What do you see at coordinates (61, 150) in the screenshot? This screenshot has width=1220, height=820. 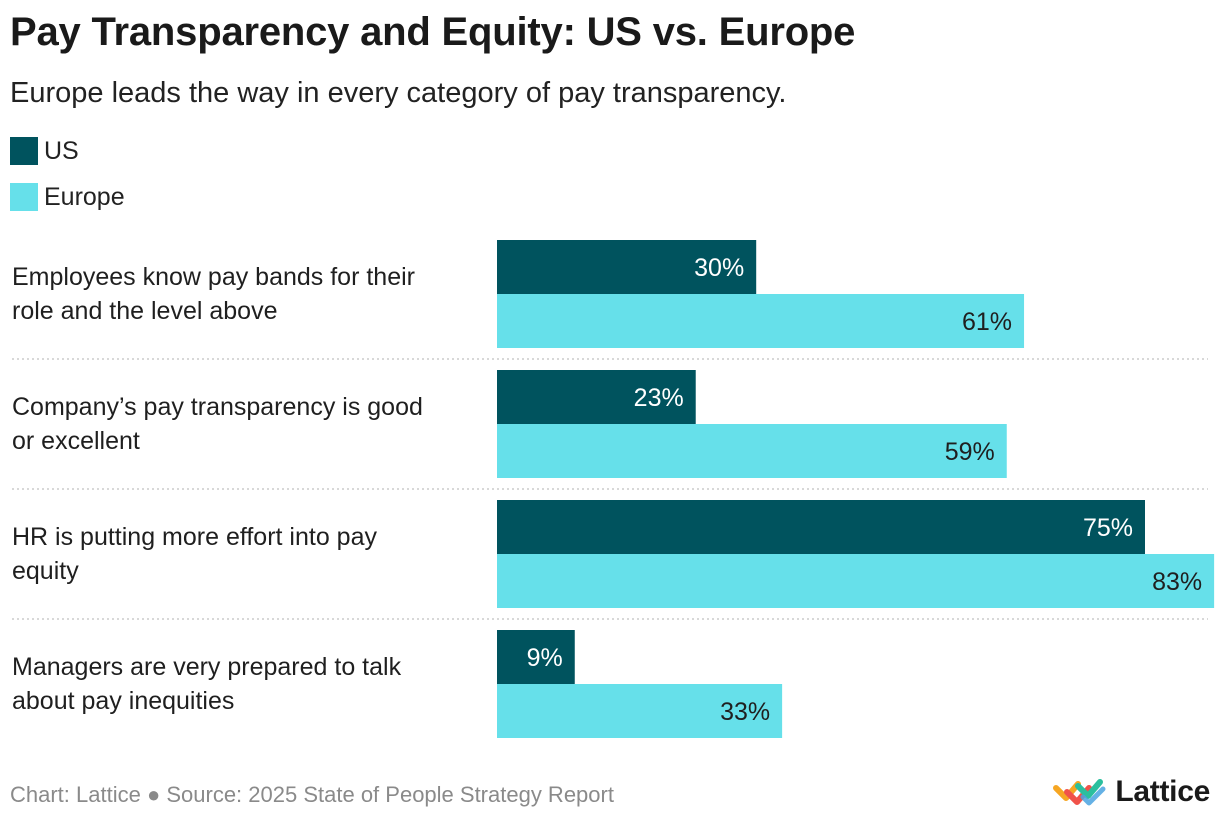 I see `legend-label-us: US` at bounding box center [61, 150].